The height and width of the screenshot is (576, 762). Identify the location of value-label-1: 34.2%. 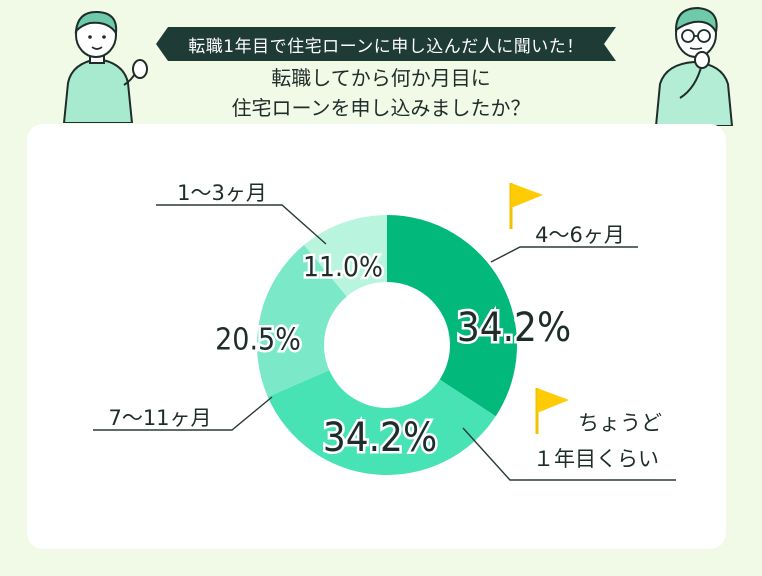
(514, 328).